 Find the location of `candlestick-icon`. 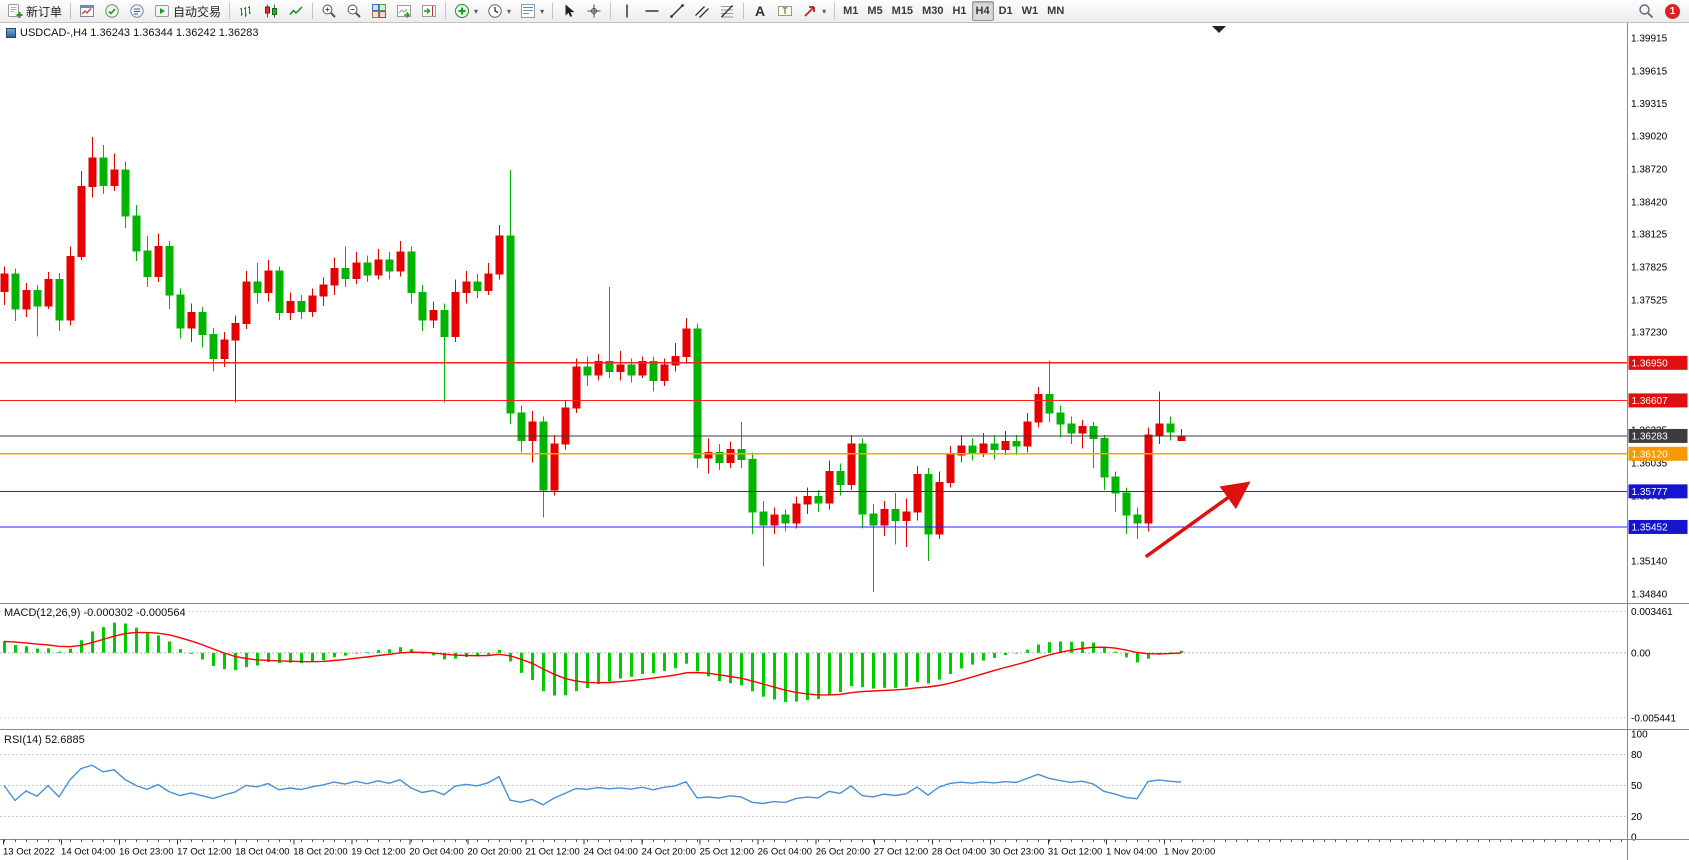

candlestick-icon is located at coordinates (271, 11).